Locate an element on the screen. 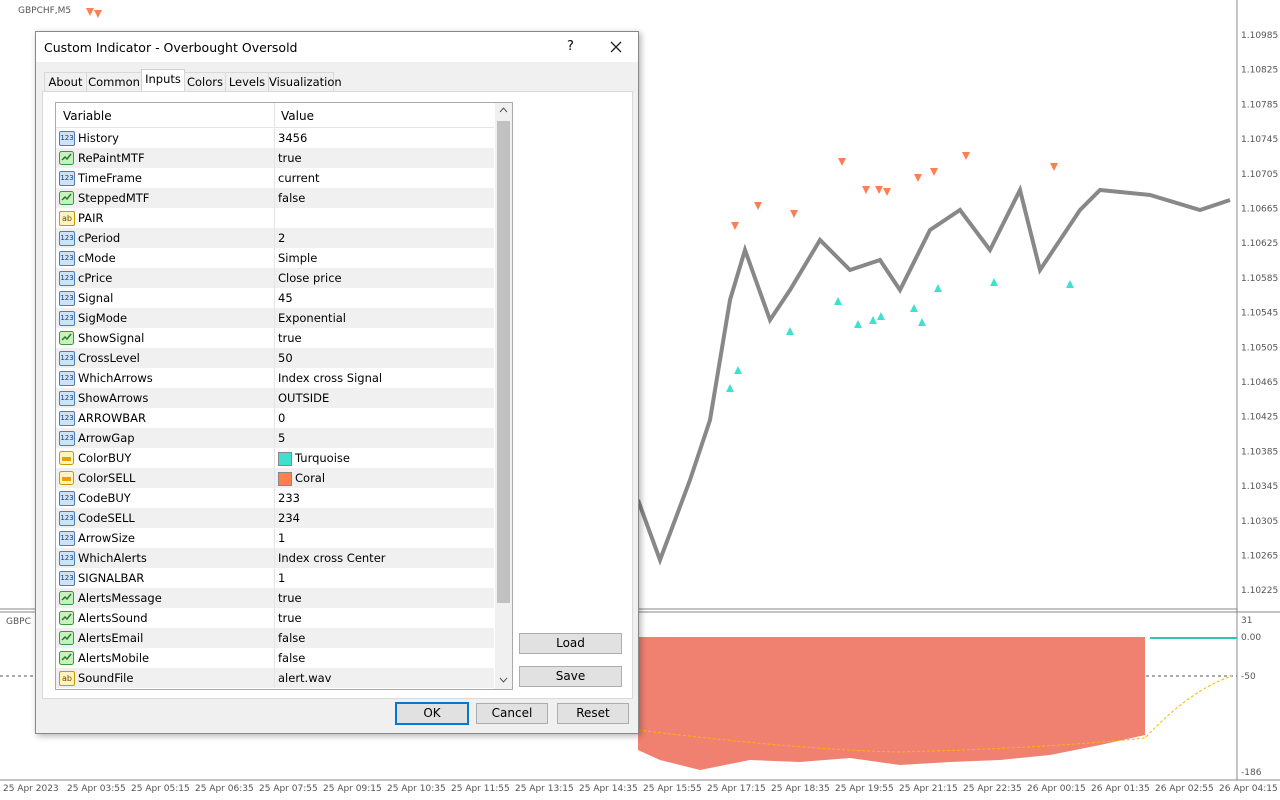 This screenshot has height=800, width=1280. table-row: ab SoundFile alert.wav is located at coordinates (275, 678).